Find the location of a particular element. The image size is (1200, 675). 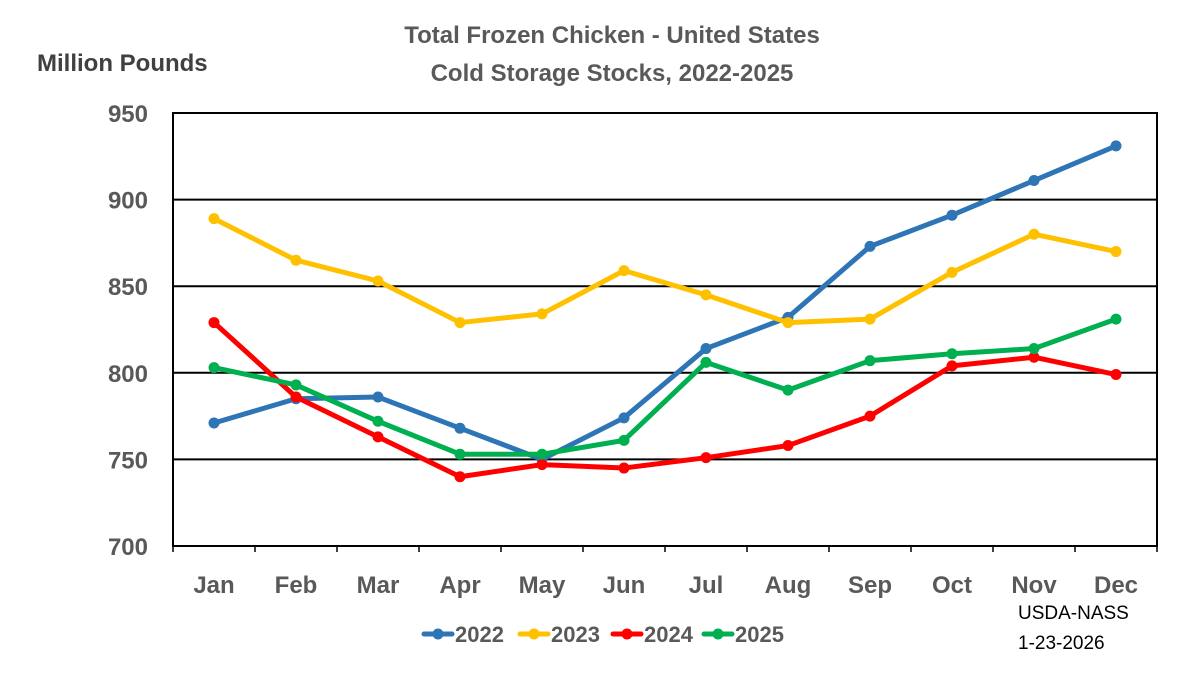

y-tick-label: 700 is located at coordinates (128, 547).